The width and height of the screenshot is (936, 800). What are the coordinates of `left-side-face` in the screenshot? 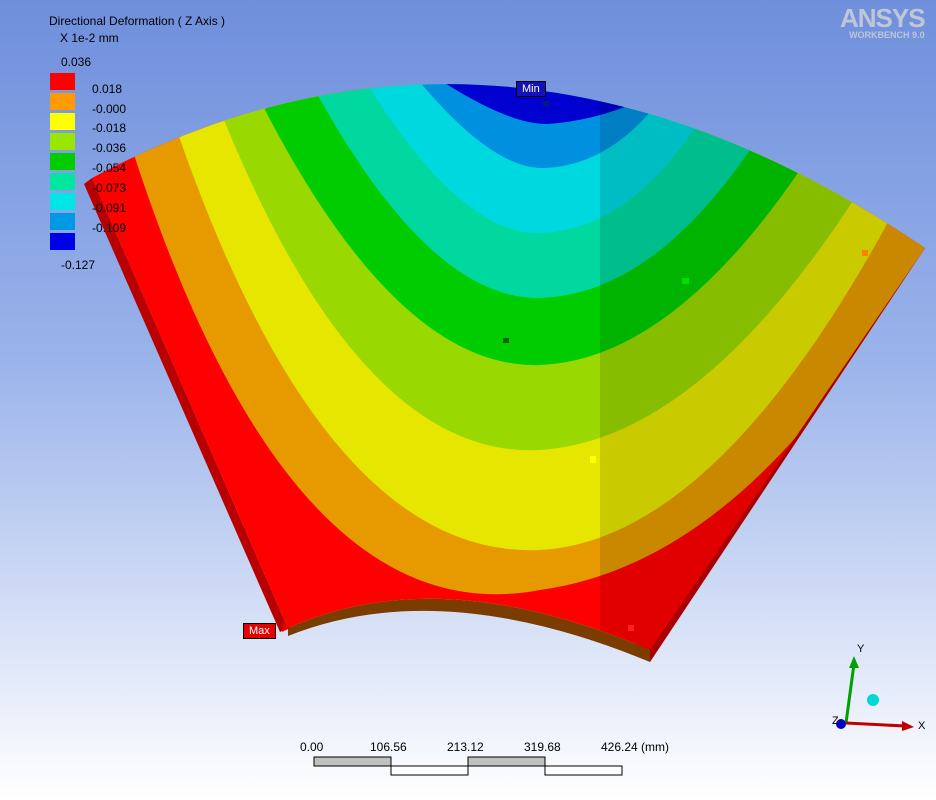 It's located at (186, 405).